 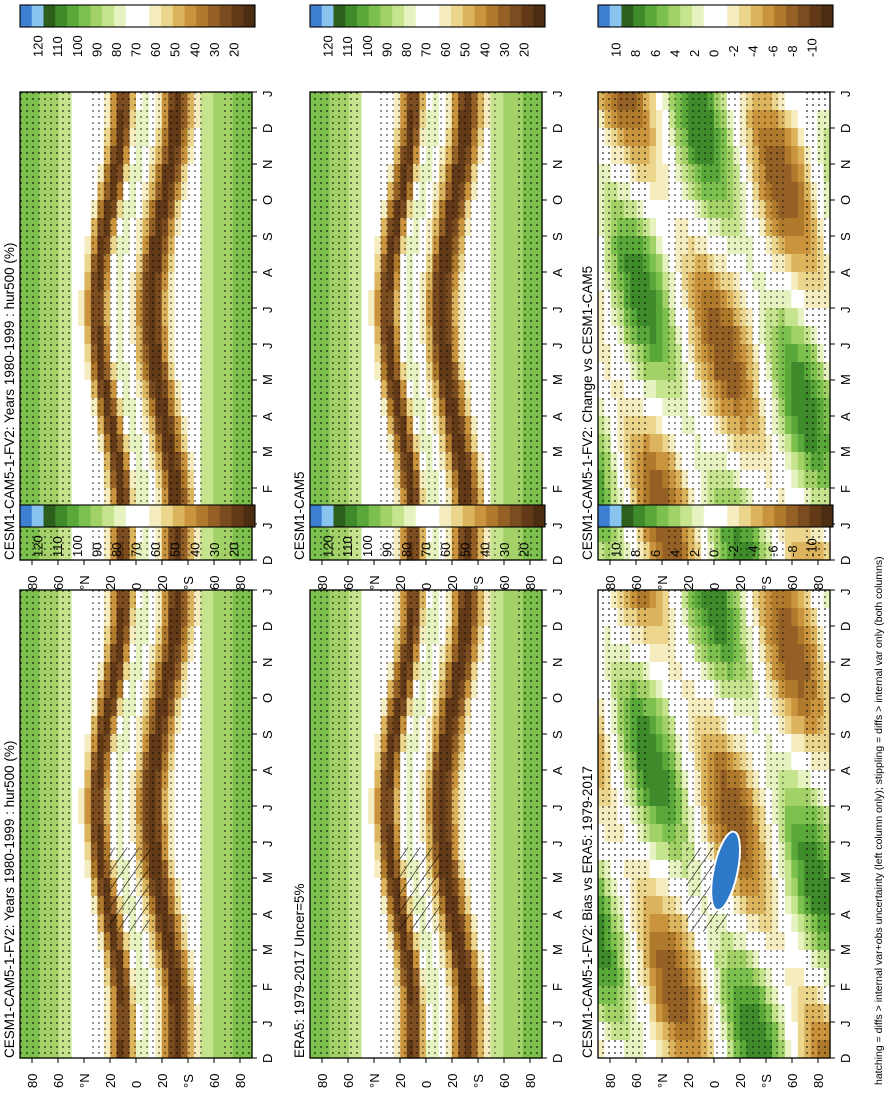 I want to click on lat-tick-label: 80, so click(x=322, y=1081).